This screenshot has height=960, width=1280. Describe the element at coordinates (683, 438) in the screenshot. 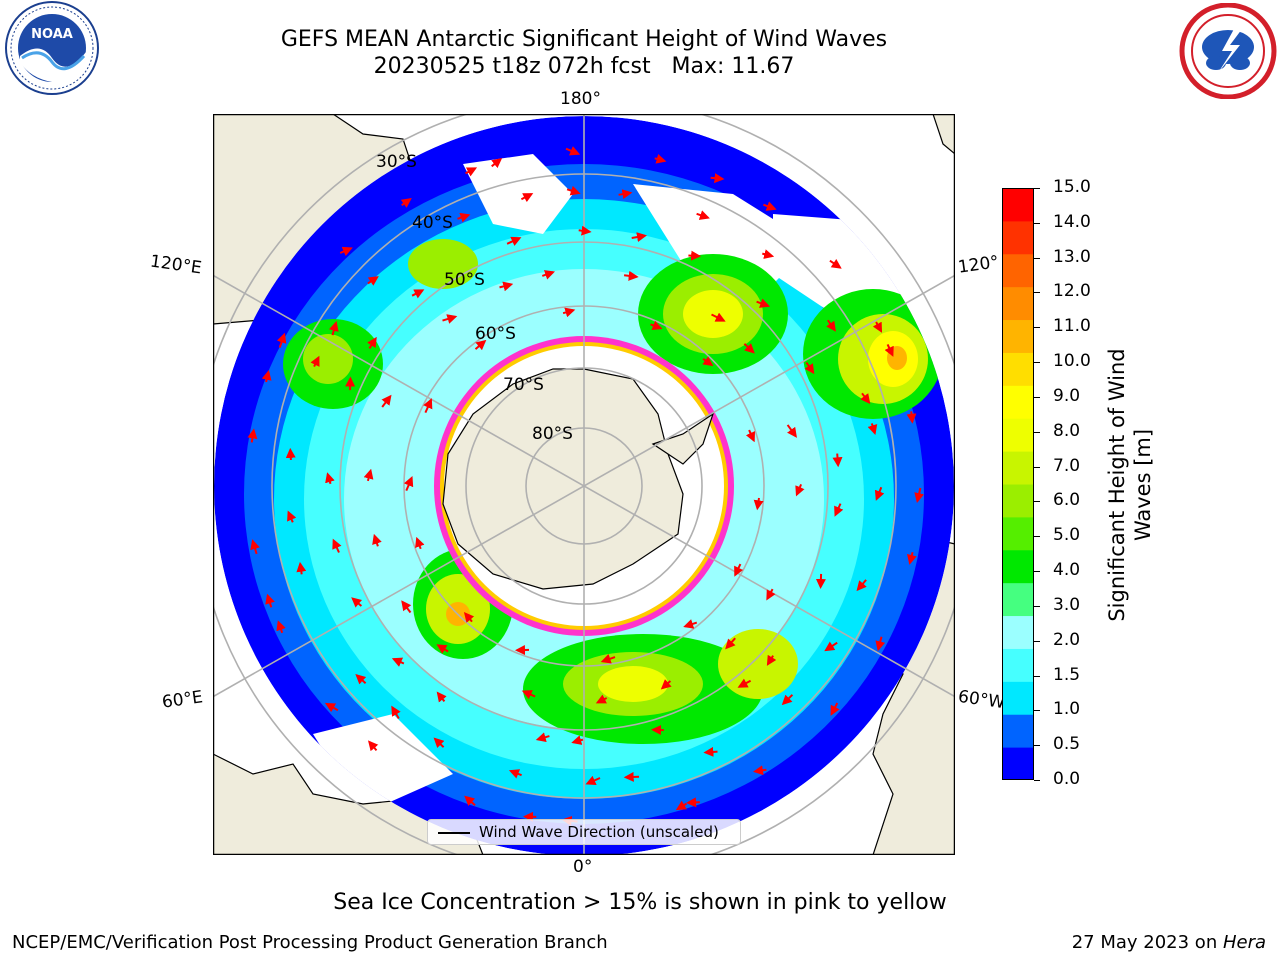

I see `land-antarctic-peninsula` at that location.